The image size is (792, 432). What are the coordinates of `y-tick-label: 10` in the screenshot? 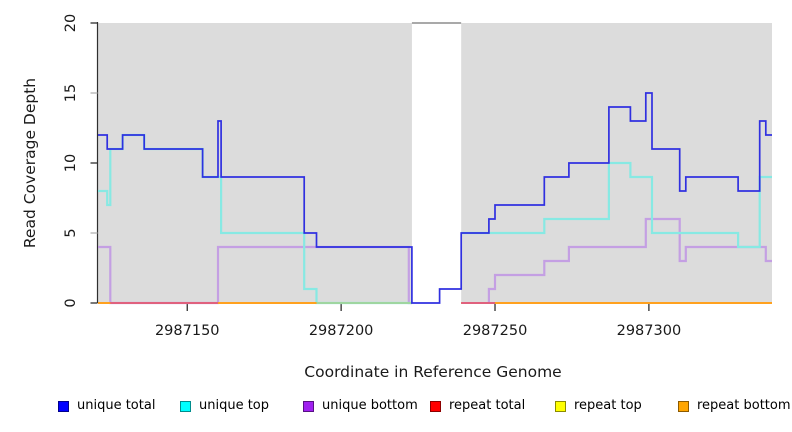 It's located at (71, 163).